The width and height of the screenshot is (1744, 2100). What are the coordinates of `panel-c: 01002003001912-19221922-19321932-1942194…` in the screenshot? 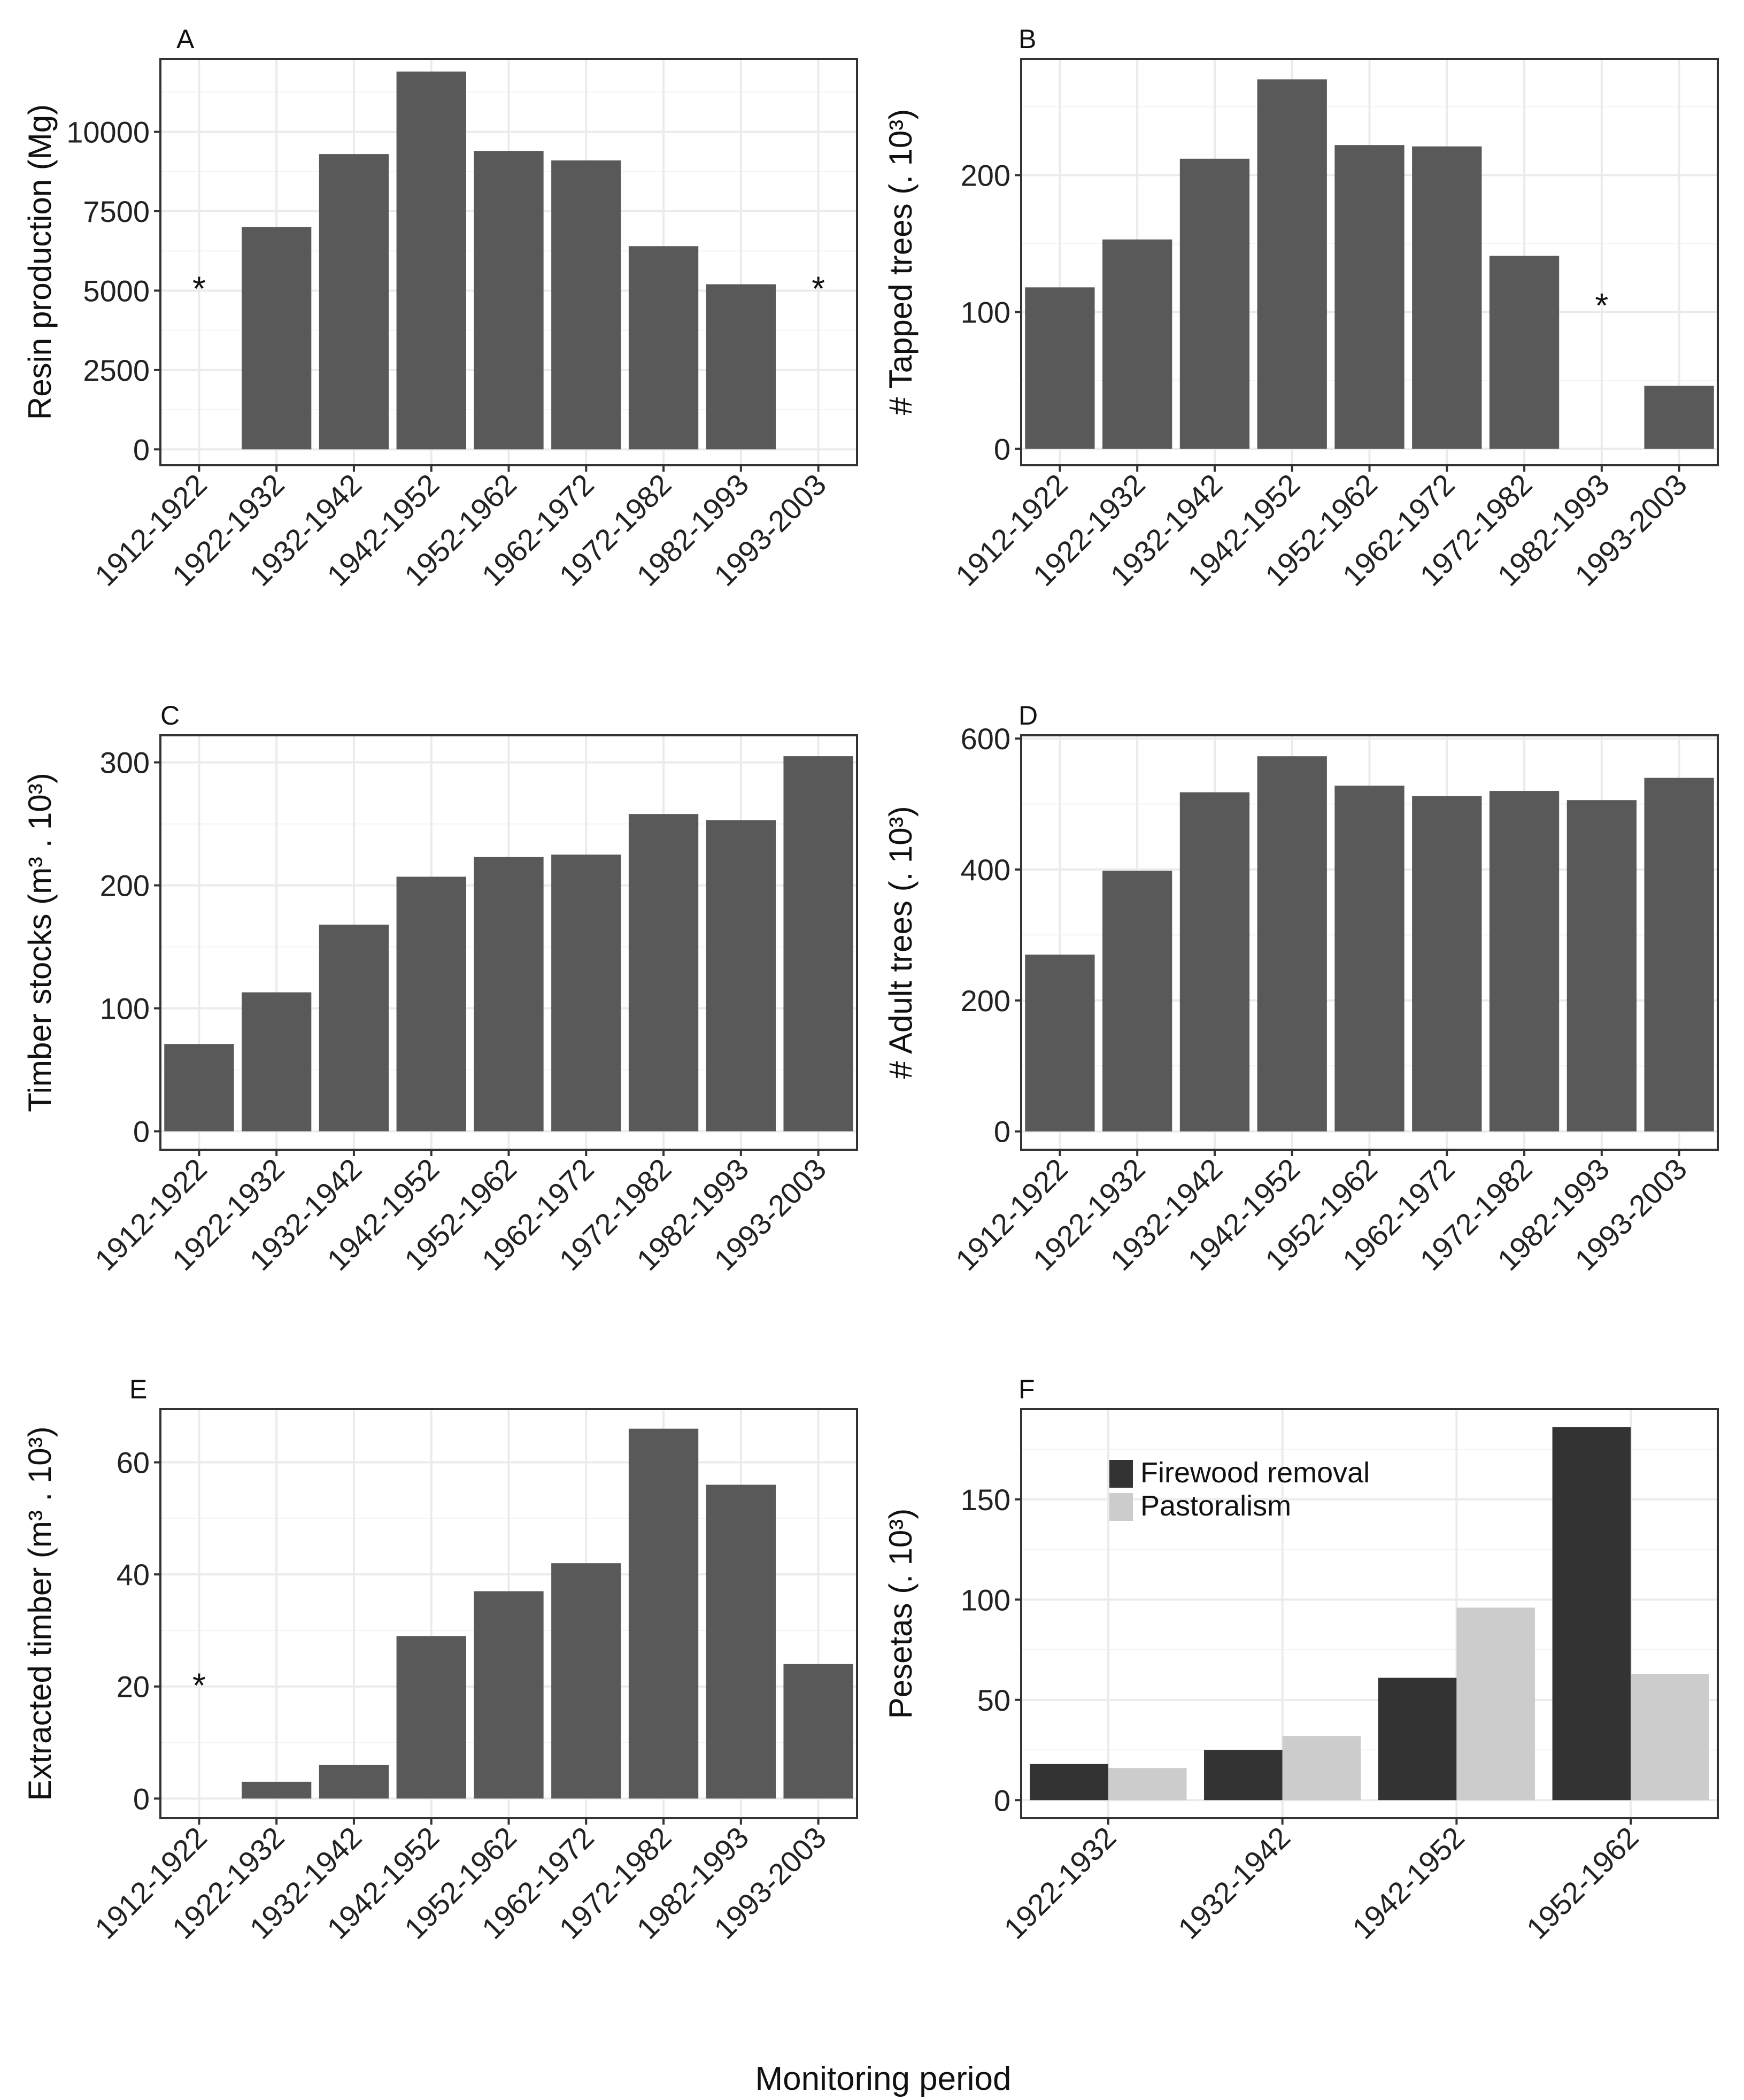 It's located at (440, 989).